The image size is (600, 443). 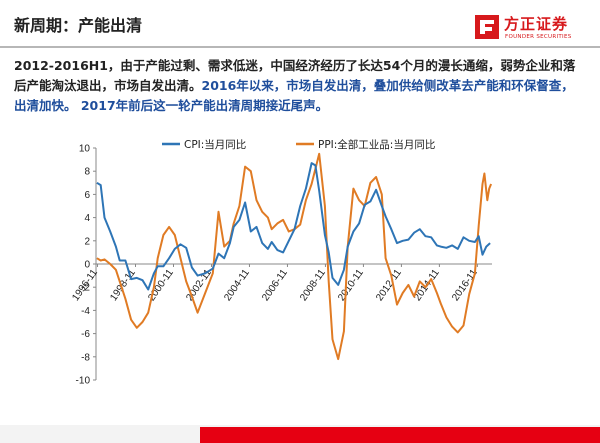 What do you see at coordinates (83, 381) in the screenshot?
I see `y-tick-label: -10` at bounding box center [83, 381].